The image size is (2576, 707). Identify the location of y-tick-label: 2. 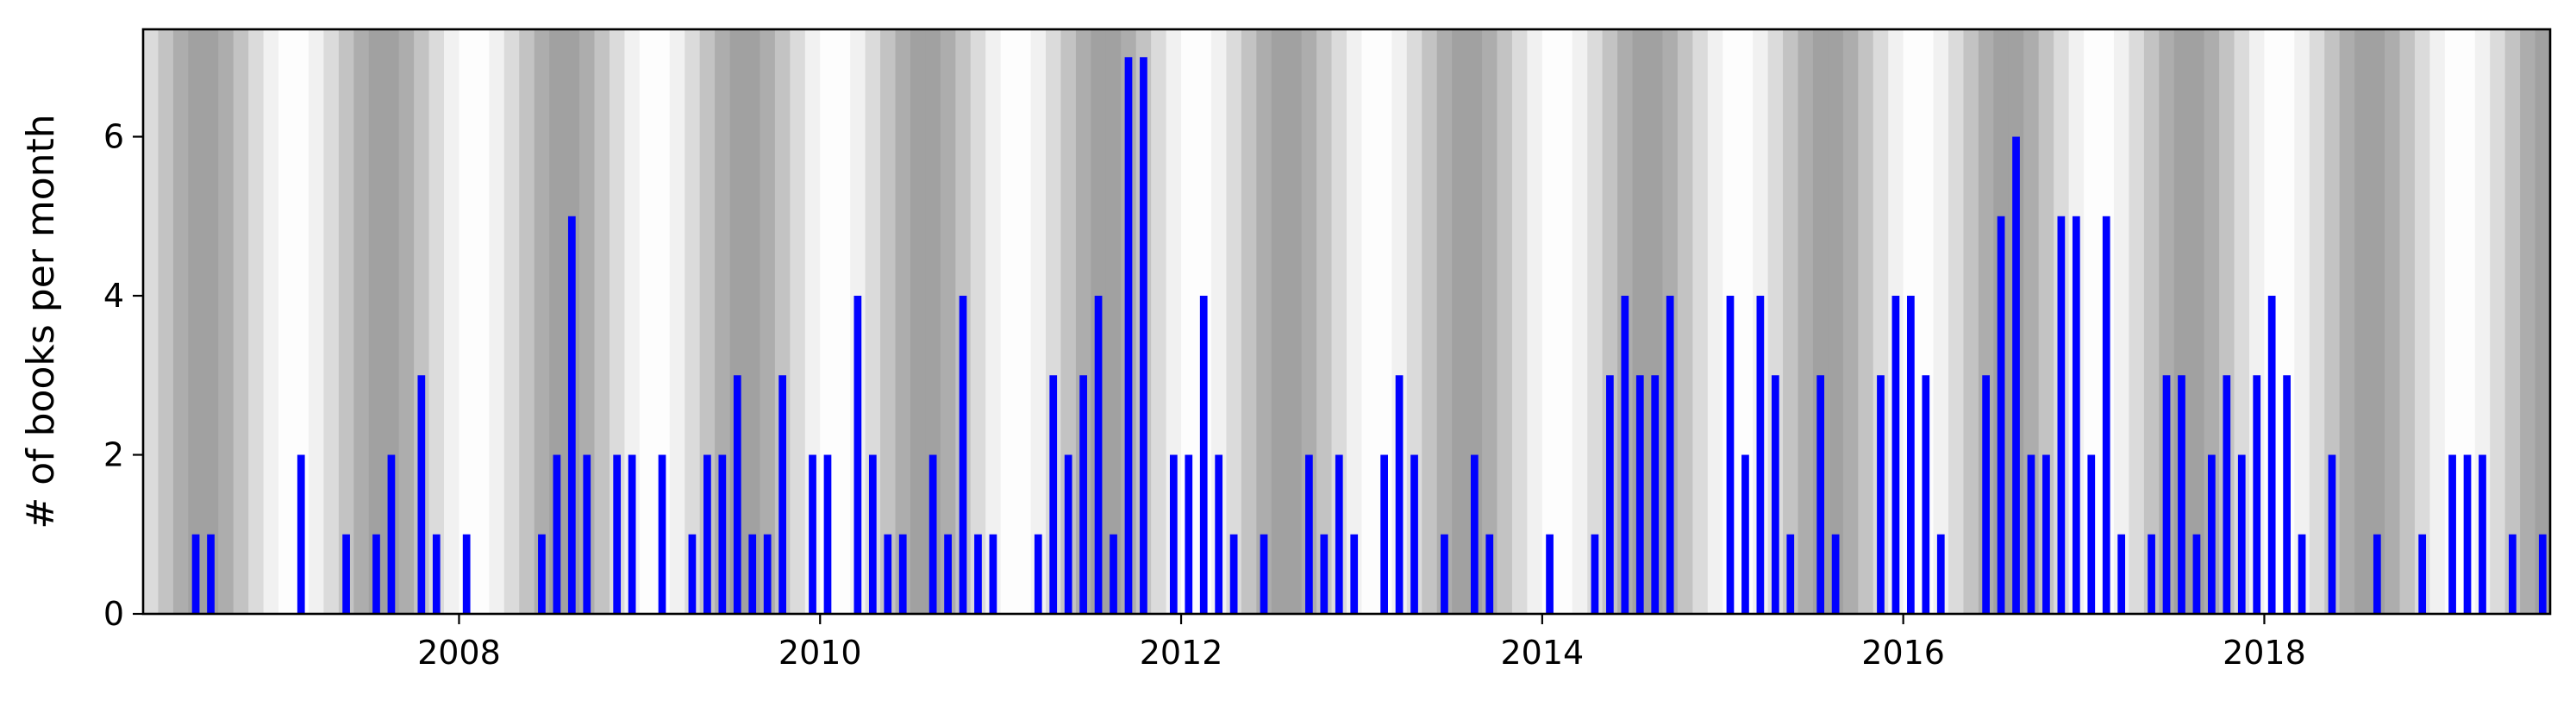
(113, 455).